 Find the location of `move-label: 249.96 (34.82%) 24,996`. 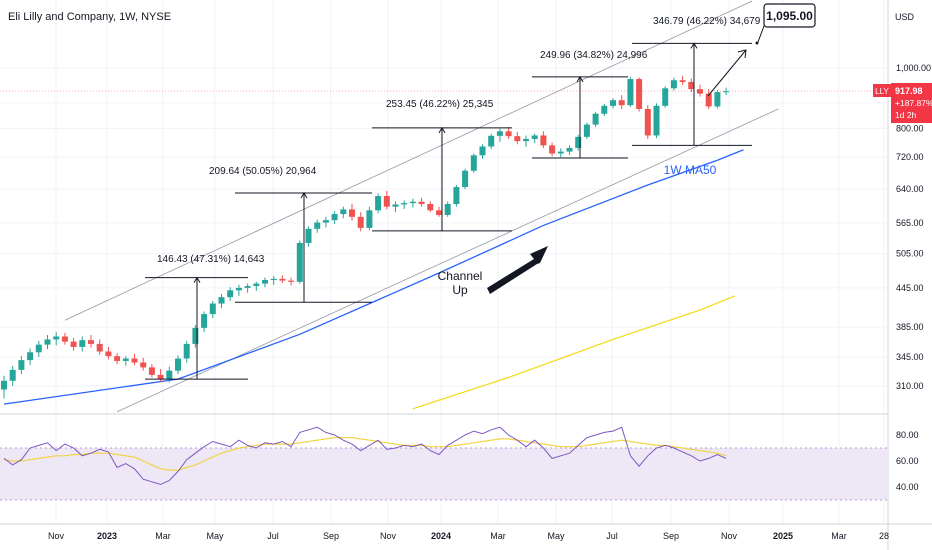

move-label: 249.96 (34.82%) 24,996 is located at coordinates (594, 55).